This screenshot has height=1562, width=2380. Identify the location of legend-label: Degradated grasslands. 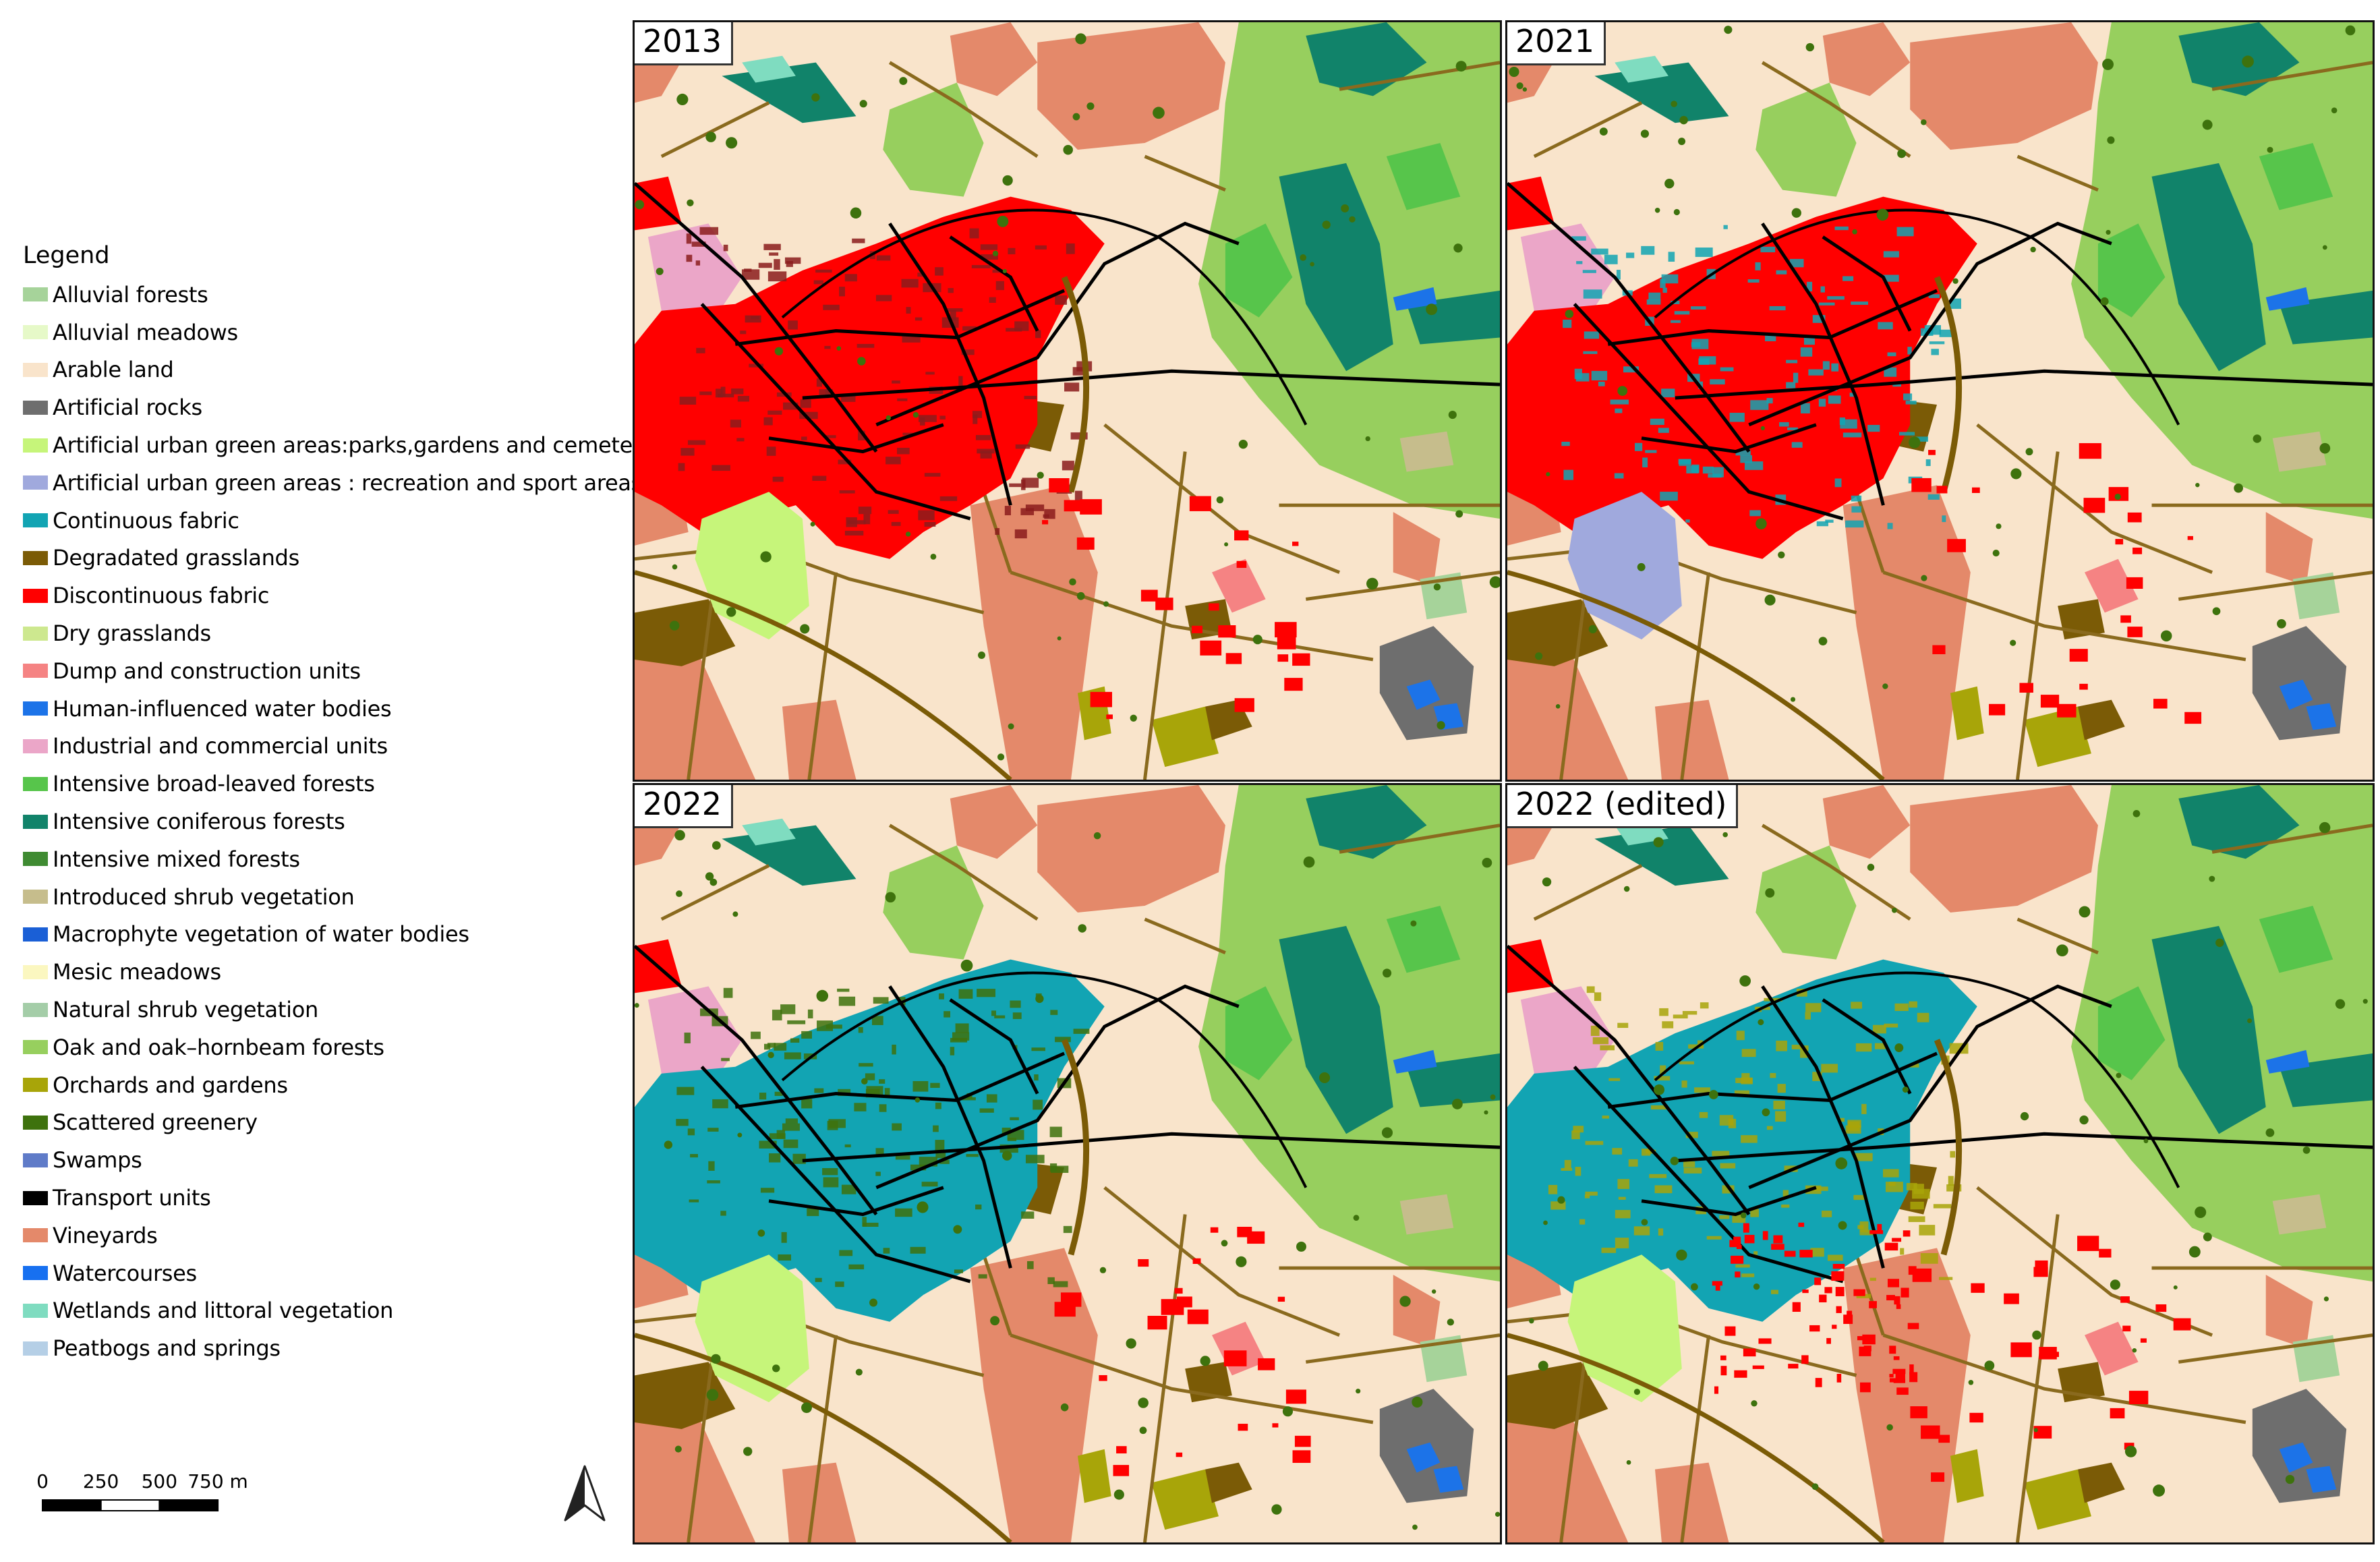
(176, 558).